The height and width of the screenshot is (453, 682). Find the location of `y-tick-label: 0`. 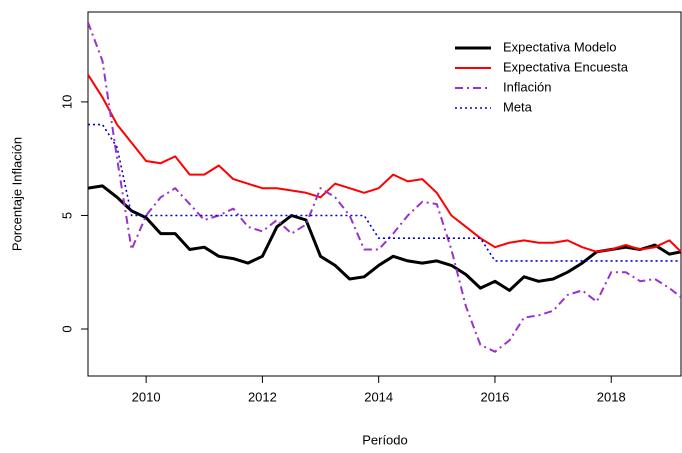

y-tick-label: 0 is located at coordinates (66, 328).